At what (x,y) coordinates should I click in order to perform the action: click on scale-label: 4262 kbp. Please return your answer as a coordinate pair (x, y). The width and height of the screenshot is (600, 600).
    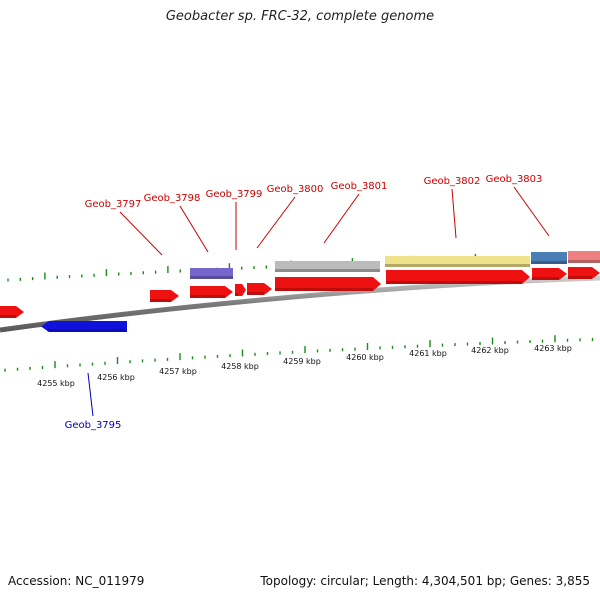
    Looking at the image, I should click on (490, 350).